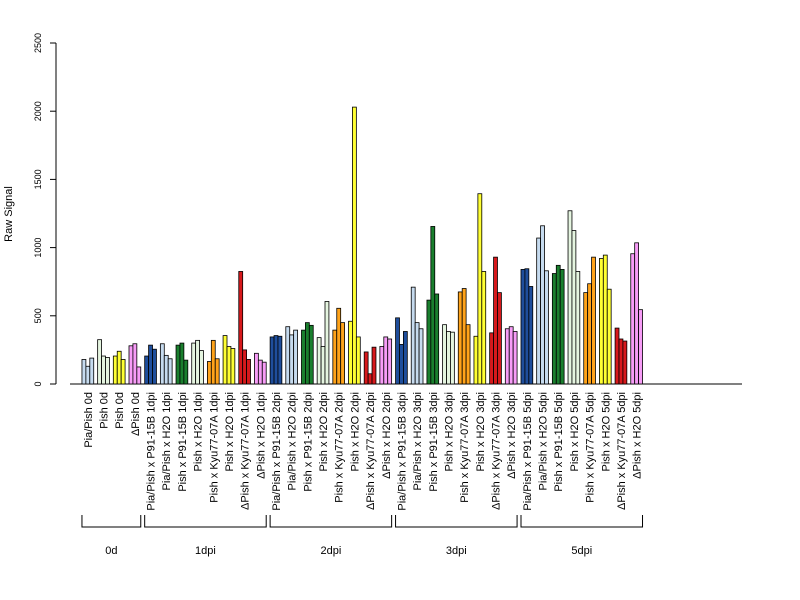 This screenshot has height=600, width=800. I want to click on y-axis: 0 500 1000 1500 2000 2500, so click(45, 210).